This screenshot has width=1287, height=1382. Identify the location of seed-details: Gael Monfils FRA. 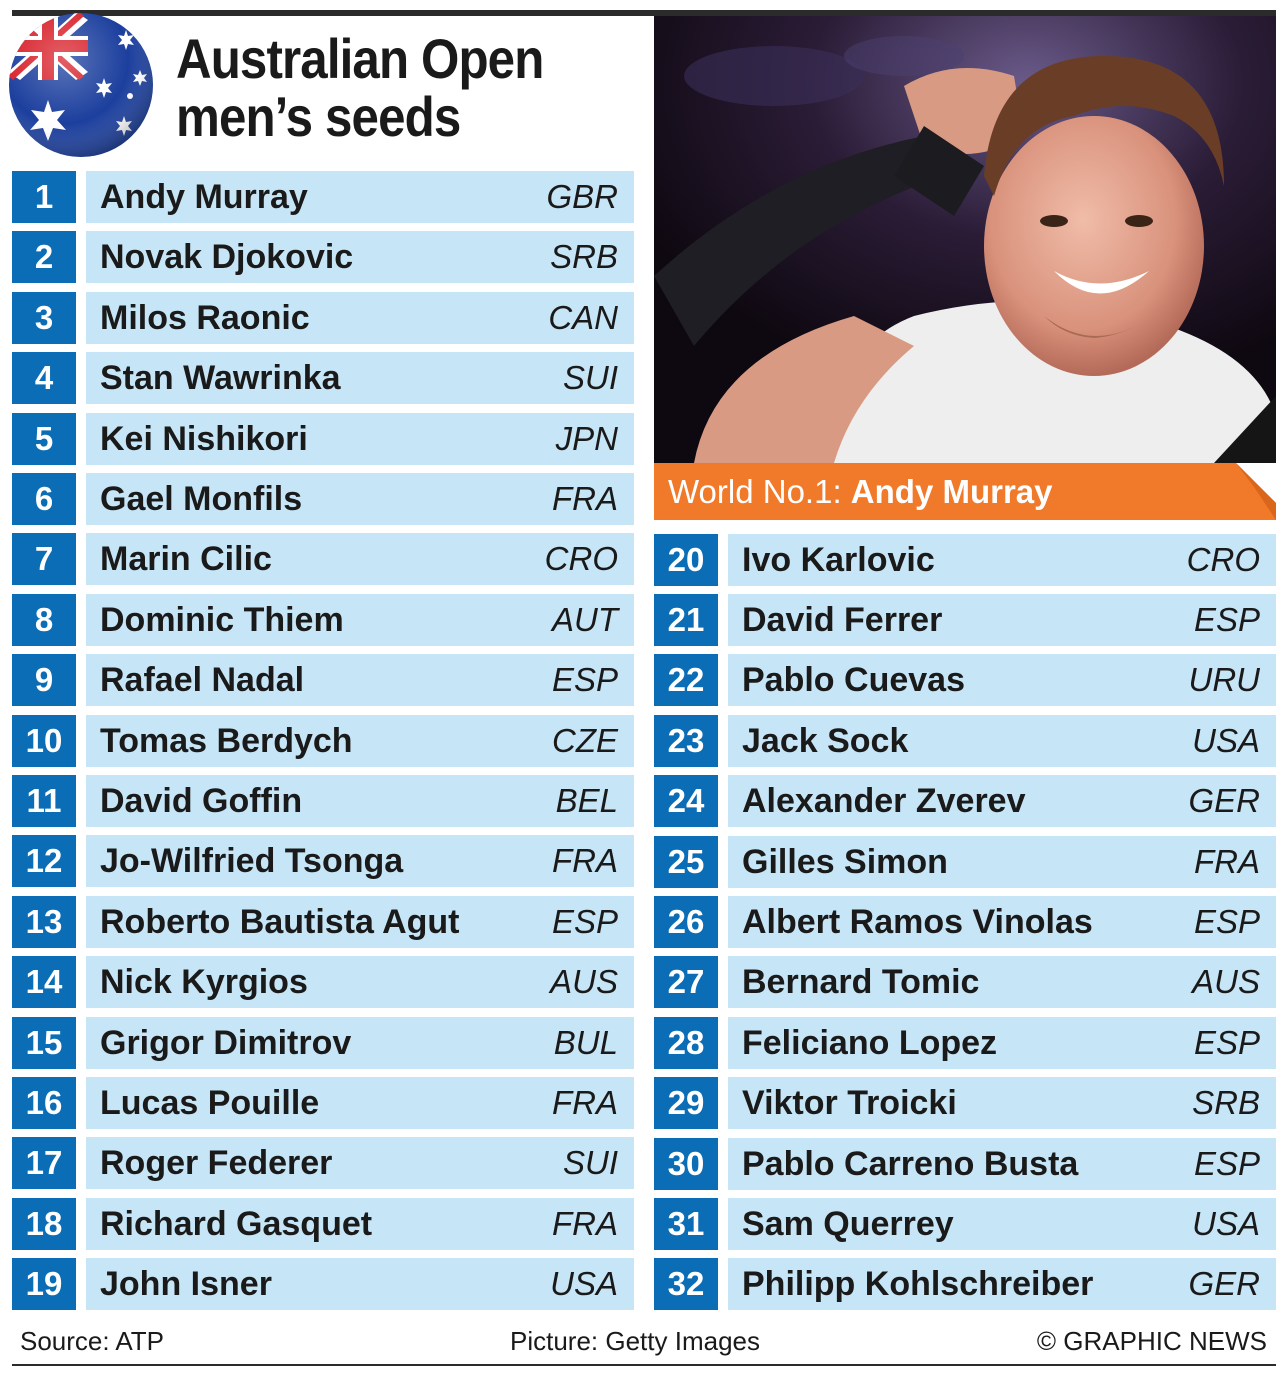
(360, 499).